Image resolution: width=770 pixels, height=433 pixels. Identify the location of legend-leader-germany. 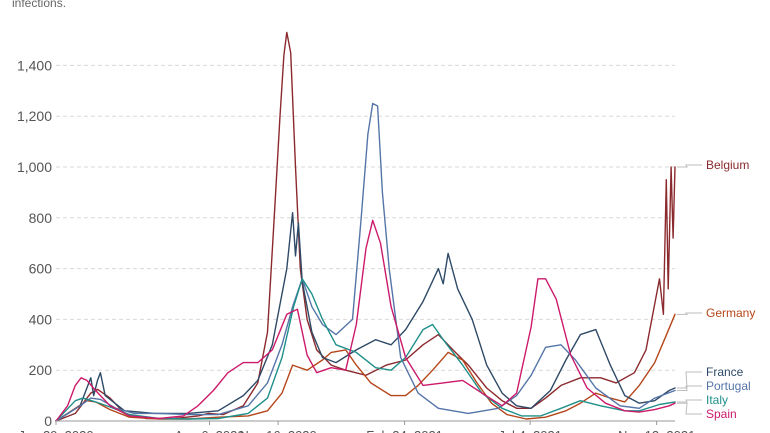
(689, 313).